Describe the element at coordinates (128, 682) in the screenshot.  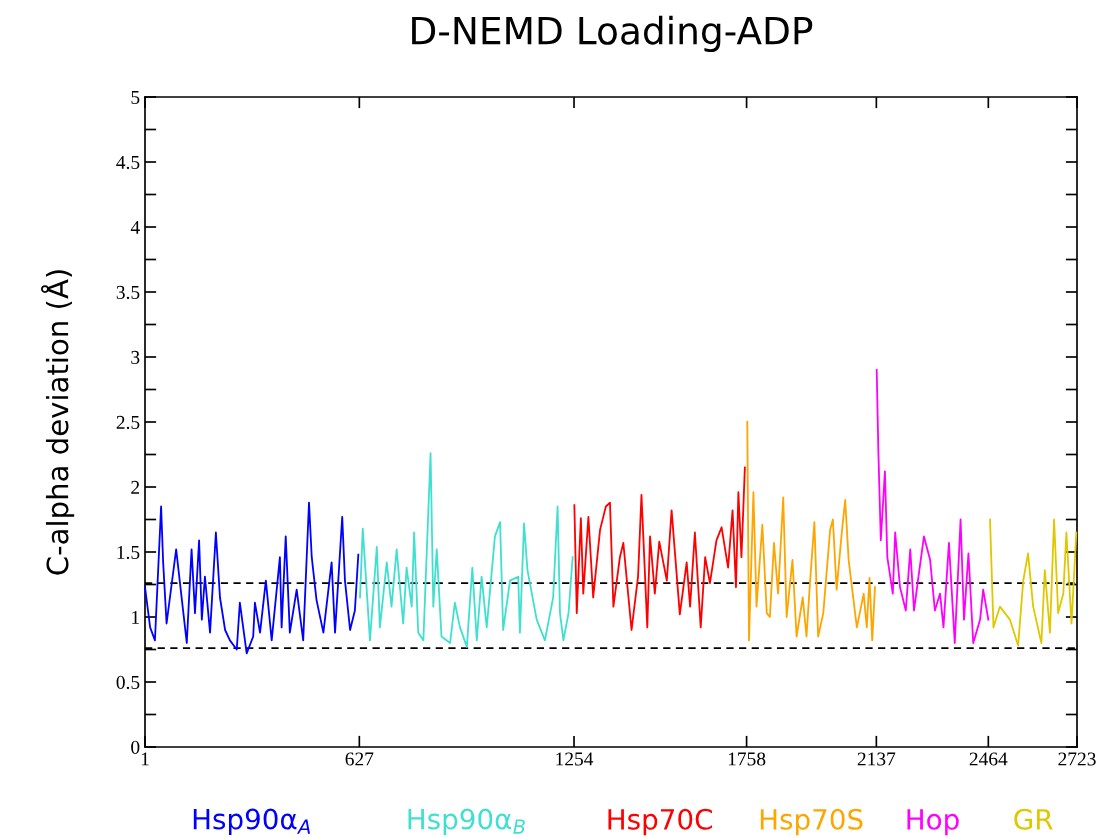
I see `y-tick-label: 0.5` at that location.